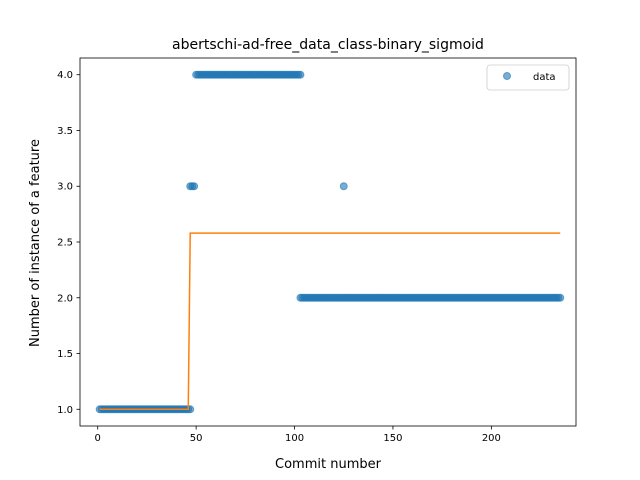 The height and width of the screenshot is (480, 640). What do you see at coordinates (65, 243) in the screenshot?
I see `y-tick-label: 2.5` at bounding box center [65, 243].